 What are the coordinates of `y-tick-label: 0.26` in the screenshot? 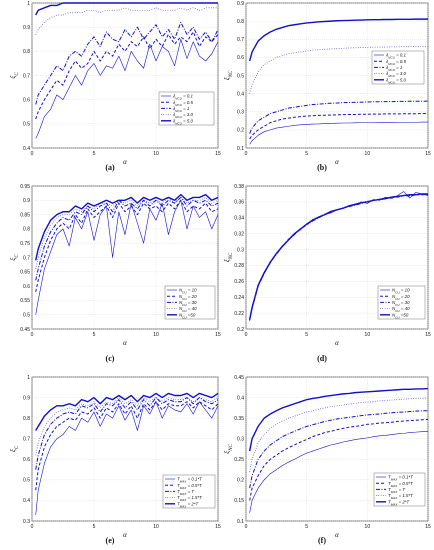 It's located at (239, 282).